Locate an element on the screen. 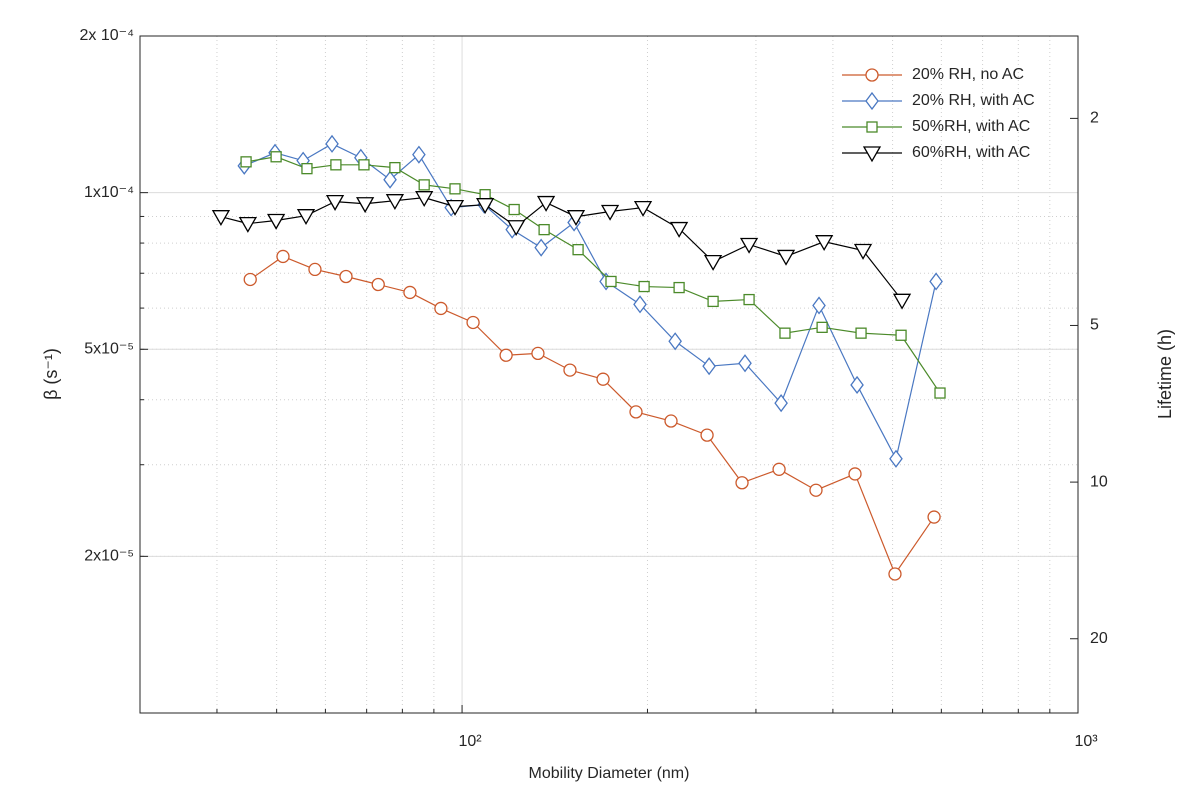  series-line is located at coordinates (561, 249).